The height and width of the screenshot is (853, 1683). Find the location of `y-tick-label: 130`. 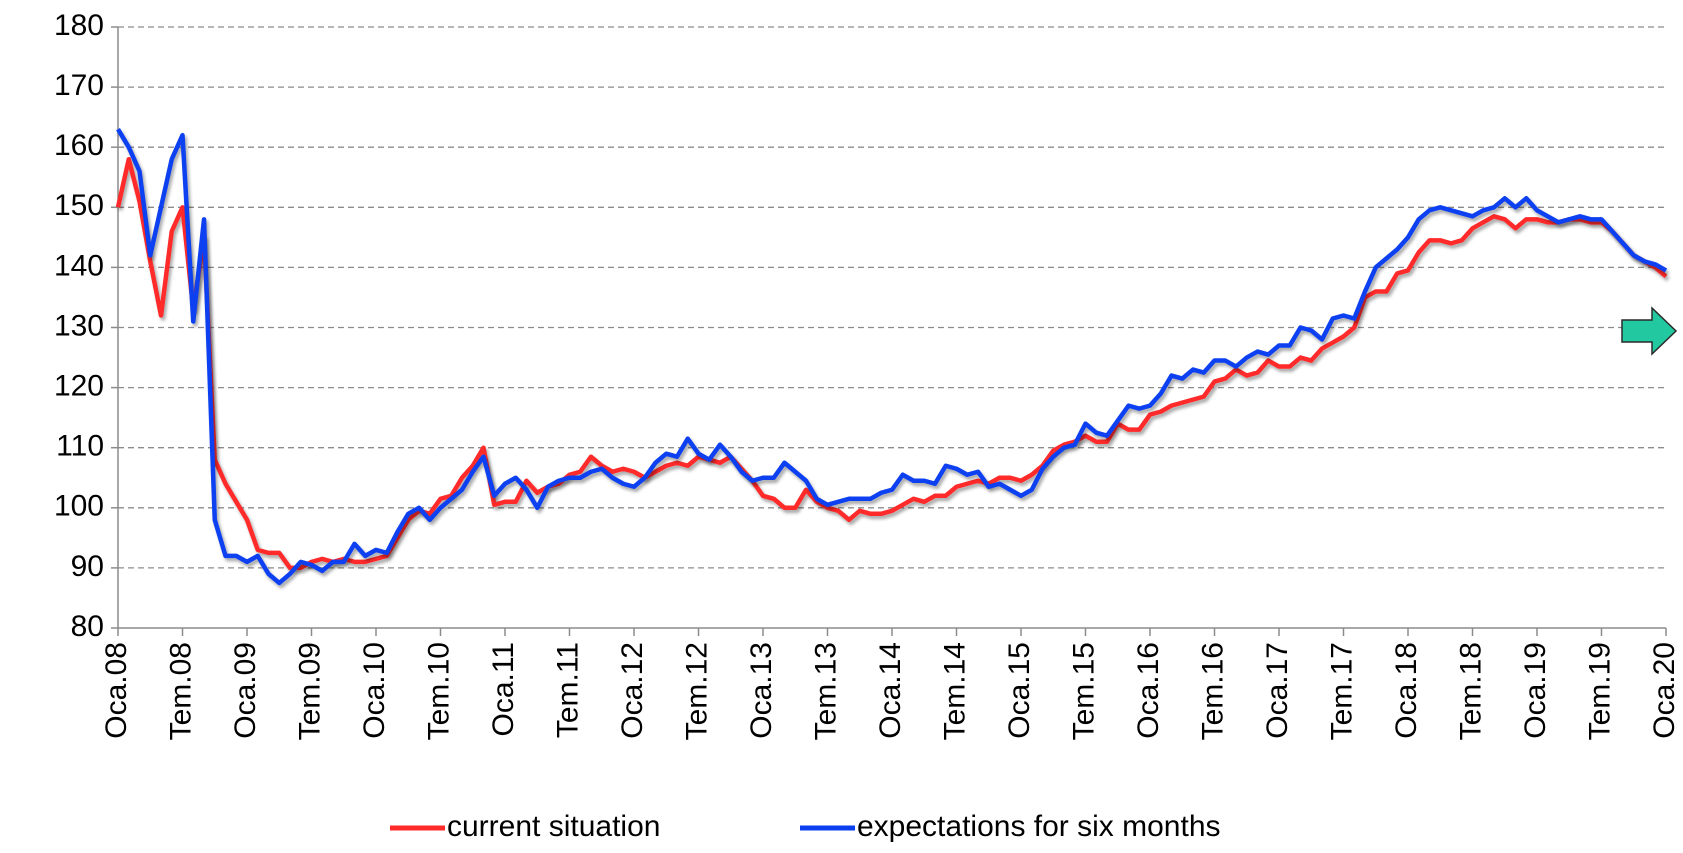

y-tick-label: 130 is located at coordinates (79, 325).